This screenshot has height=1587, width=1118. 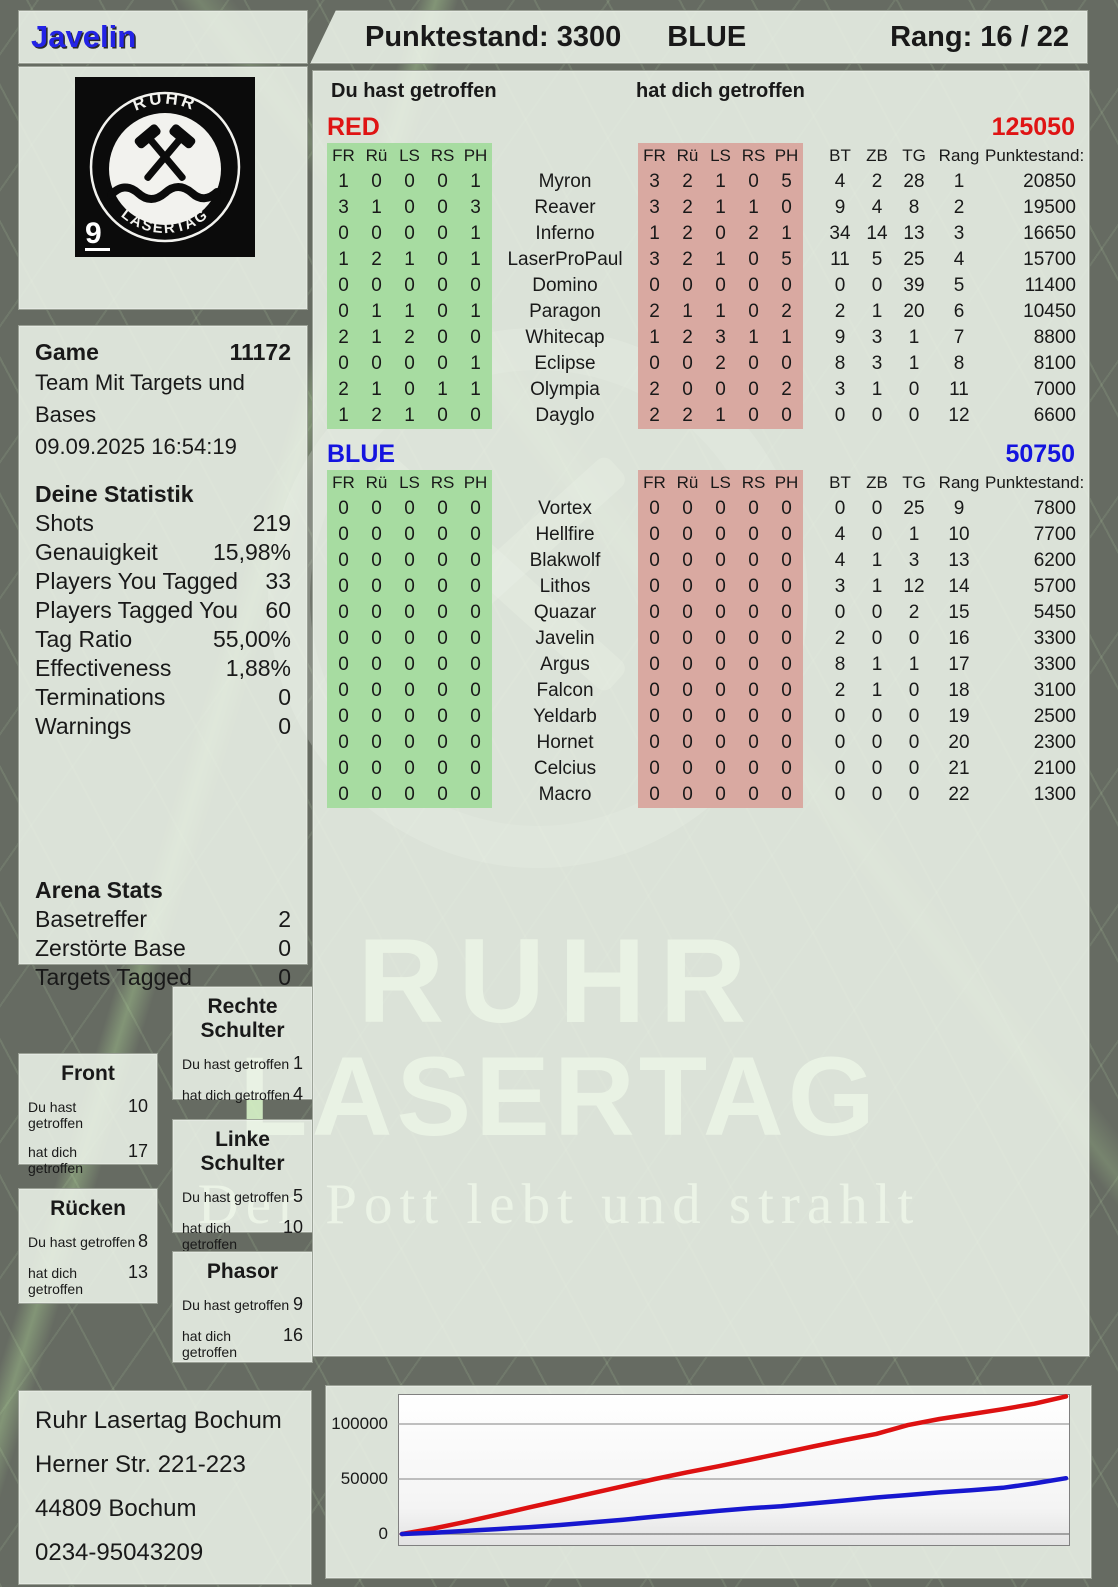 I want to click on hit-location-label: hat dich getroffen, so click(x=56, y=1160).